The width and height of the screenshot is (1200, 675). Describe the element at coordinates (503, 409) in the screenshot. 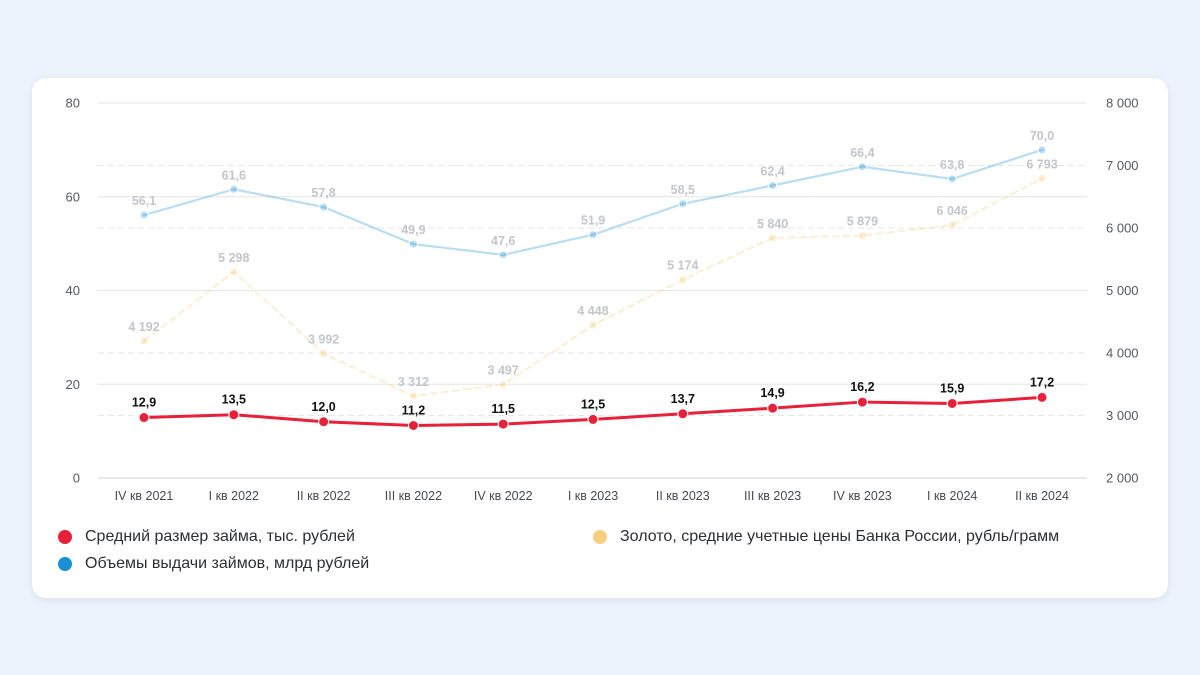

I see `data-label-loan-size: 11,5` at that location.